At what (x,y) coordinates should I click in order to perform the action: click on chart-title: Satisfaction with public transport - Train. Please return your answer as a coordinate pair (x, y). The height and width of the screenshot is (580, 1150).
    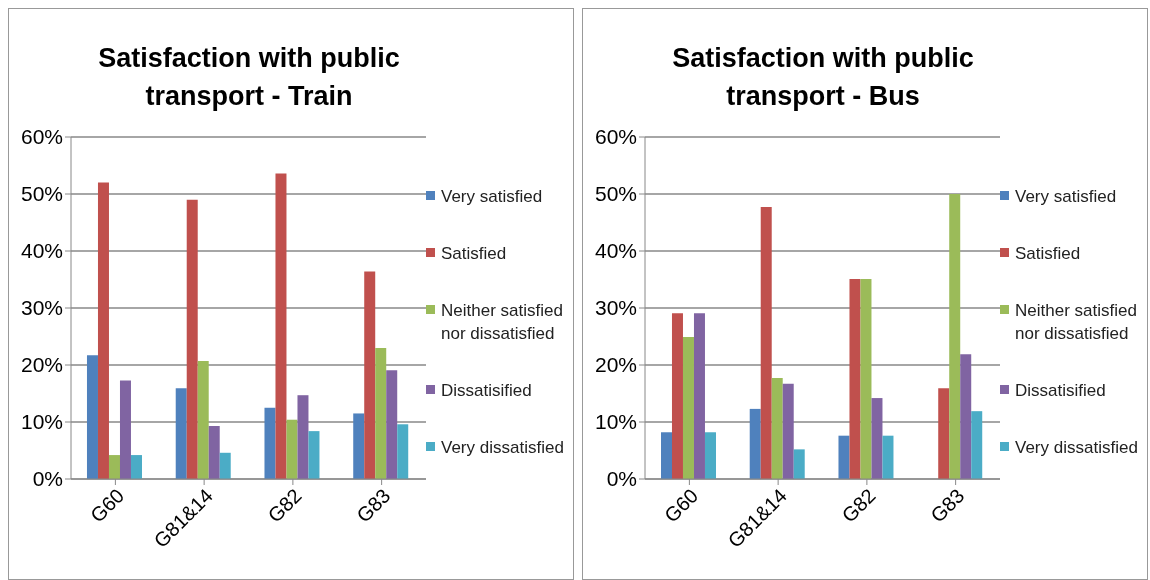
    Looking at the image, I should click on (249, 77).